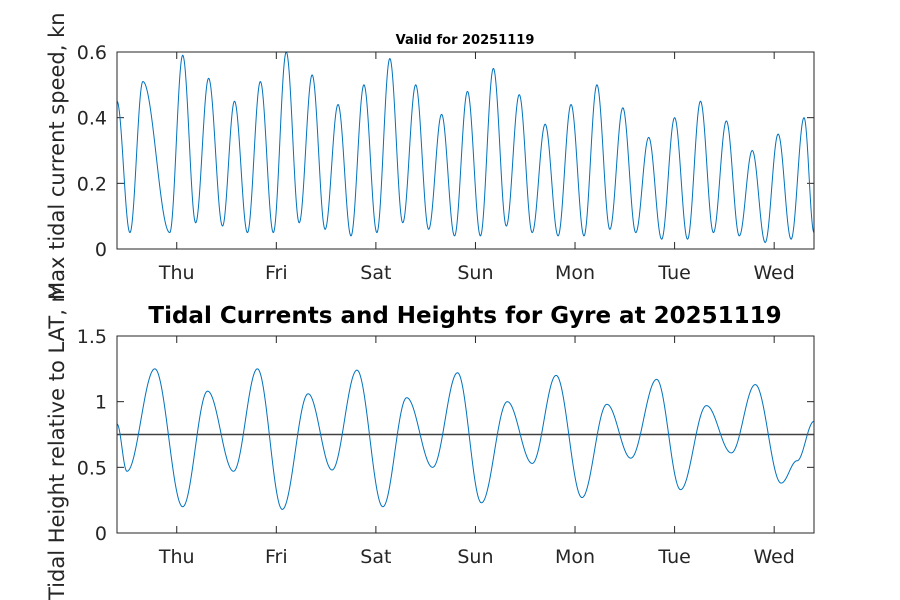 This screenshot has height=600, width=900. I want to click on y-tick-label: 1, so click(101, 403).